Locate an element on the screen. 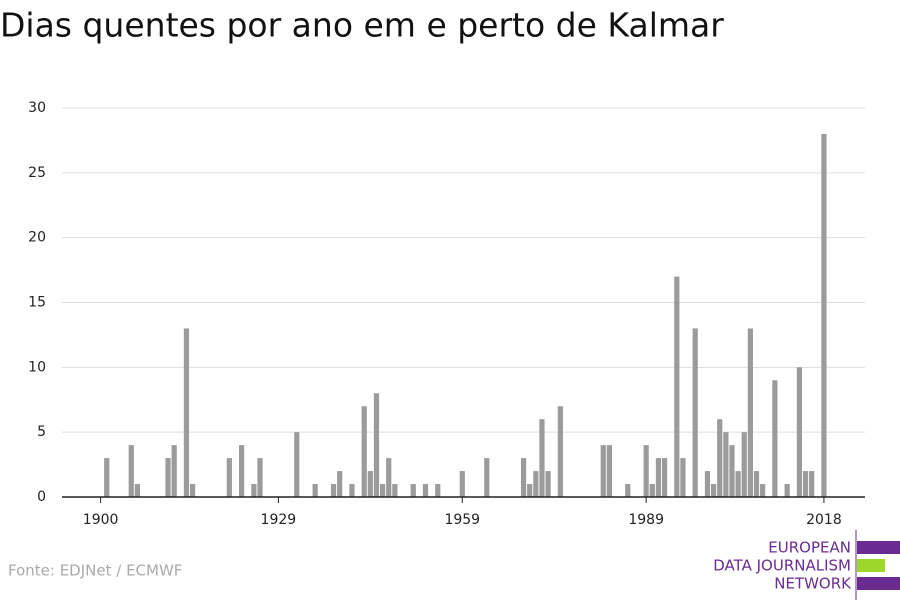 The height and width of the screenshot is (600, 900). y-tick-label: 30 is located at coordinates (37, 108).